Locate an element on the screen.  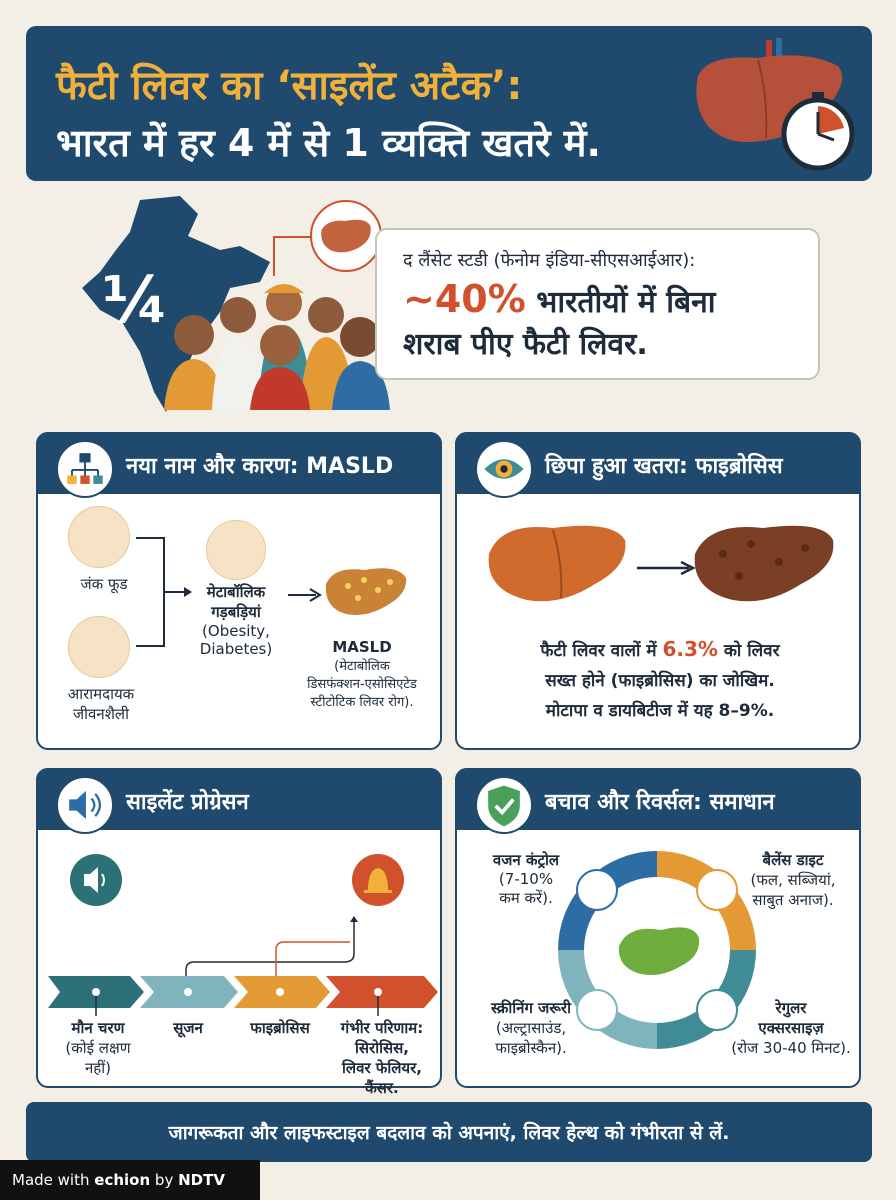
lifestyle-label: आरामदायक जीवनशैली is located at coordinates (101, 704).